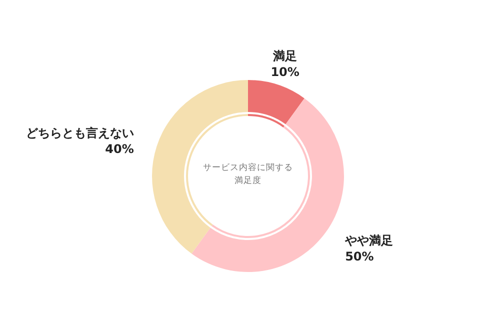 The width and height of the screenshot is (500, 321). Describe the element at coordinates (369, 241) in the screenshot. I see `slice-label: やや満足` at that location.